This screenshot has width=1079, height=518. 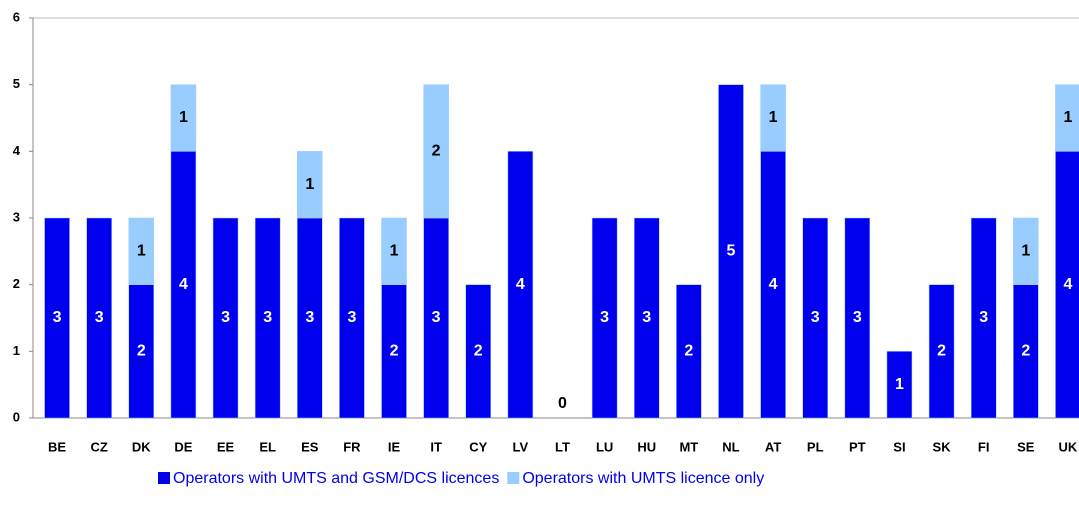 What do you see at coordinates (1026, 446) in the screenshot?
I see `x-tick-label: SE` at bounding box center [1026, 446].